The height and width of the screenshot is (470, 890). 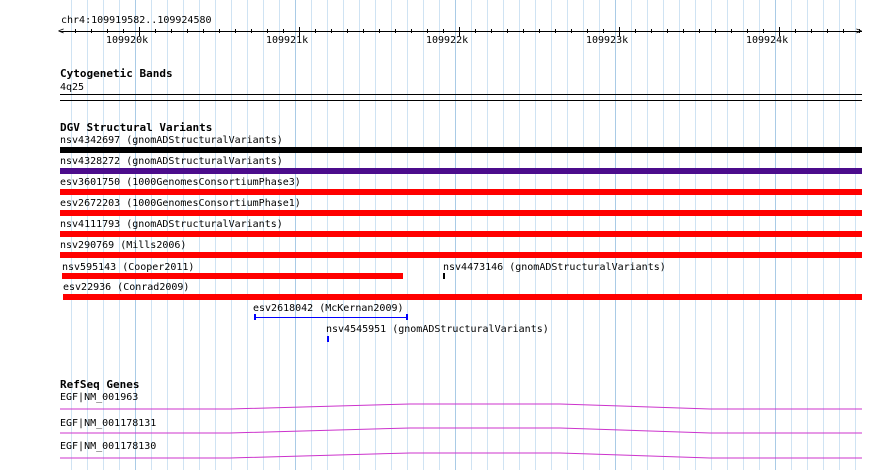 I want to click on dgv-feature-label: nsv4342697 (gnomADStructuralVariants), so click(x=171, y=140).